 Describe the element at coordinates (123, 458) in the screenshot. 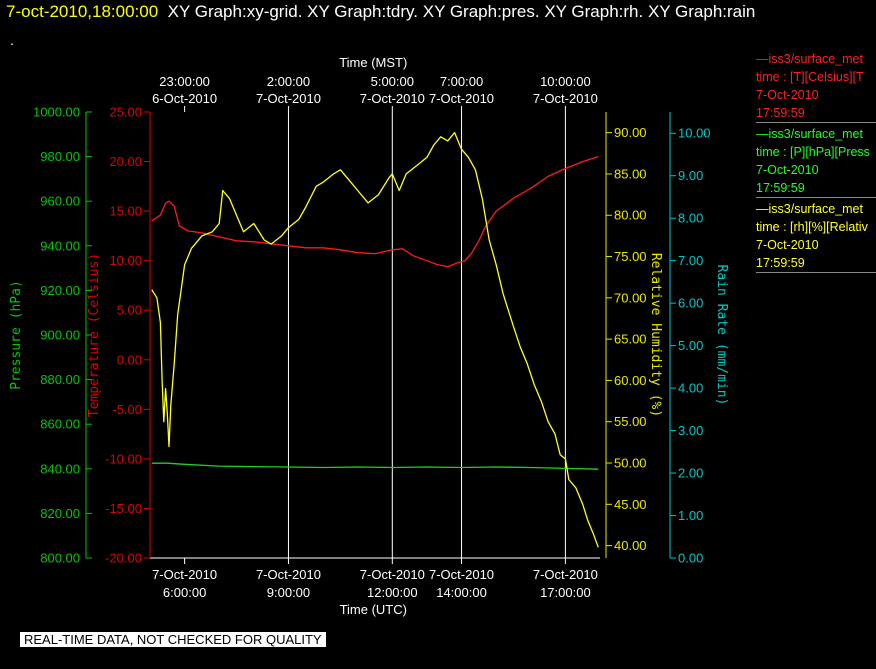

I see `temperature-tick-label: -10.00` at that location.